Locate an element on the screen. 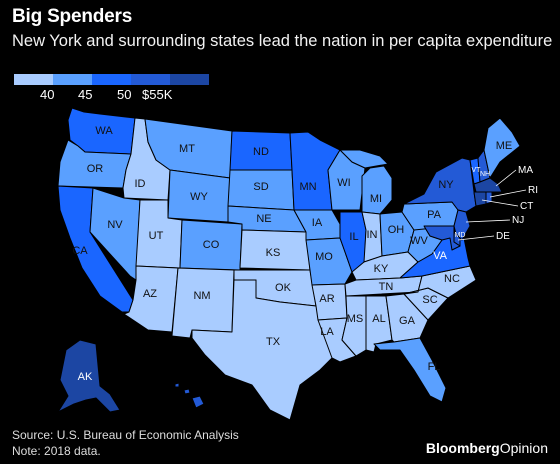 The height and width of the screenshot is (464, 560). state-me is located at coordinates (502, 148).